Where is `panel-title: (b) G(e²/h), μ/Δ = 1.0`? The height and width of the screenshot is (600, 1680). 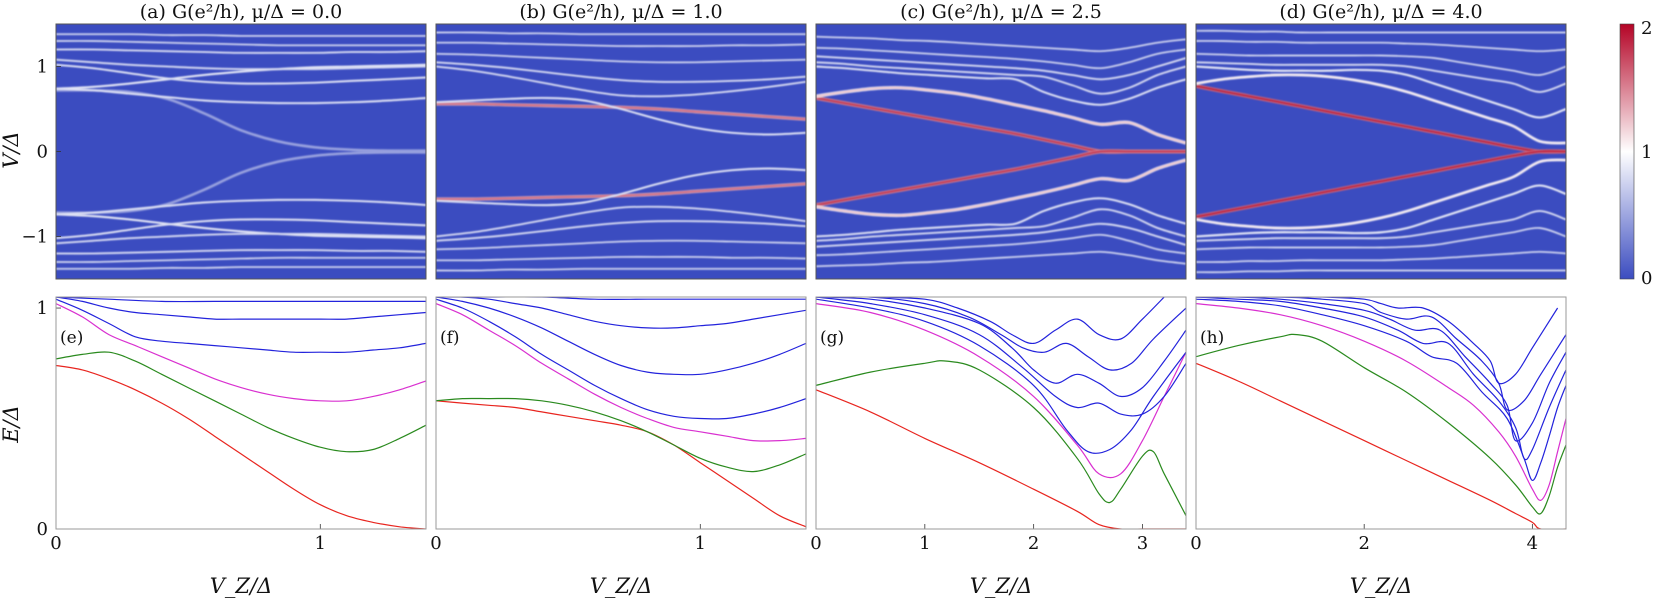
panel-title: (b) G(e²/h), μ/Δ = 1.0 is located at coordinates (620, 12).